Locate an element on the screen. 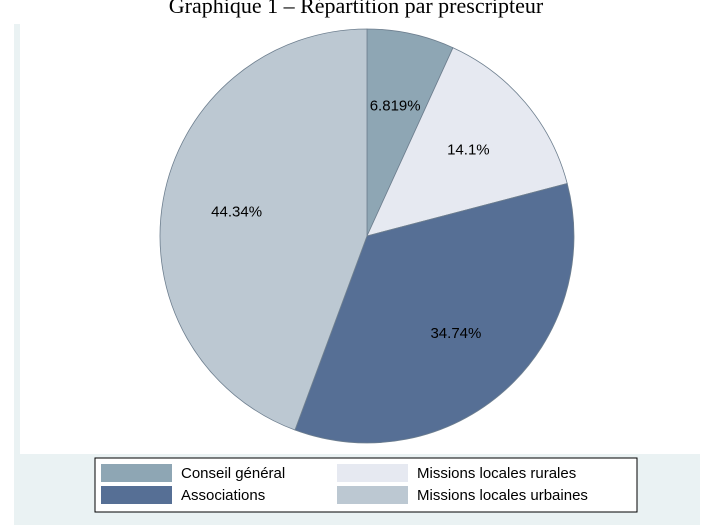  legend-label: Missions locales urbaines is located at coordinates (502, 495).